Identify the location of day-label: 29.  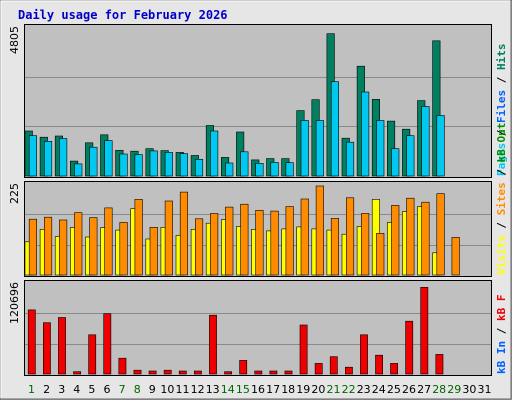
(454, 389).